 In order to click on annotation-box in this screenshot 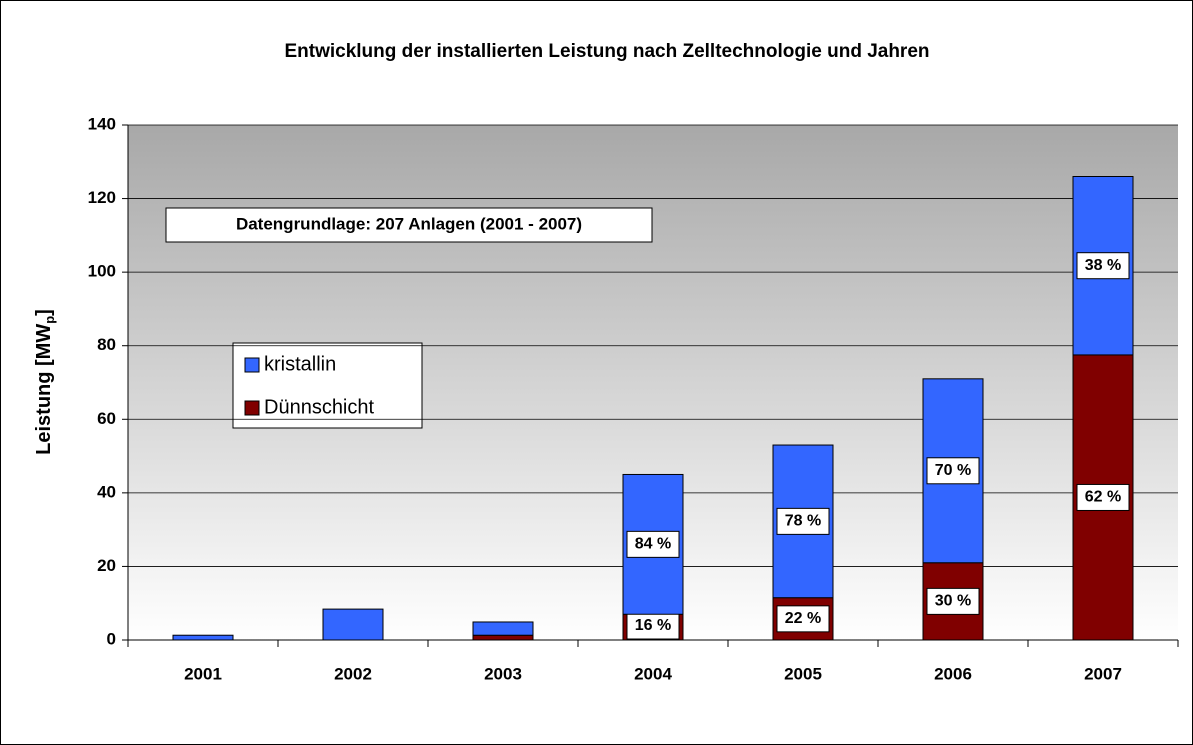, I will do `click(409, 225)`.